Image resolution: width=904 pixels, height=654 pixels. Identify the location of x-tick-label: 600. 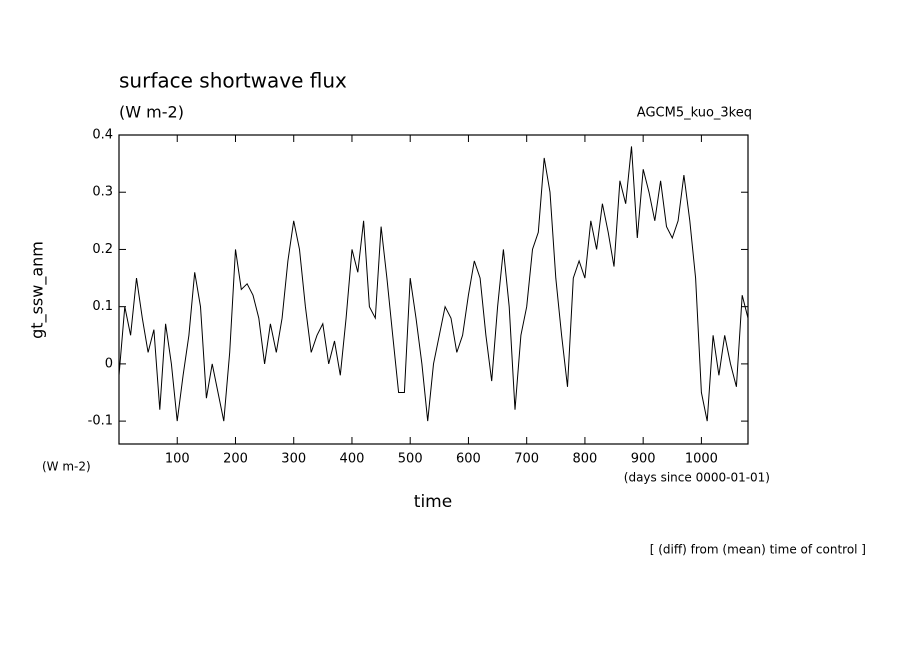
(468, 459).